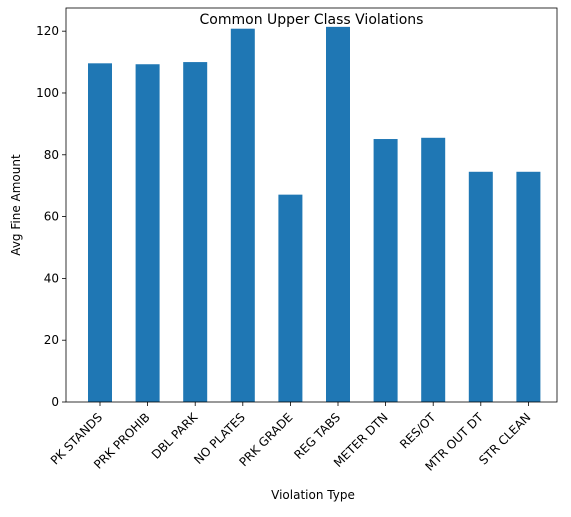  Describe the element at coordinates (47, 93) in the screenshot. I see `y-tick-label: 100` at that location.